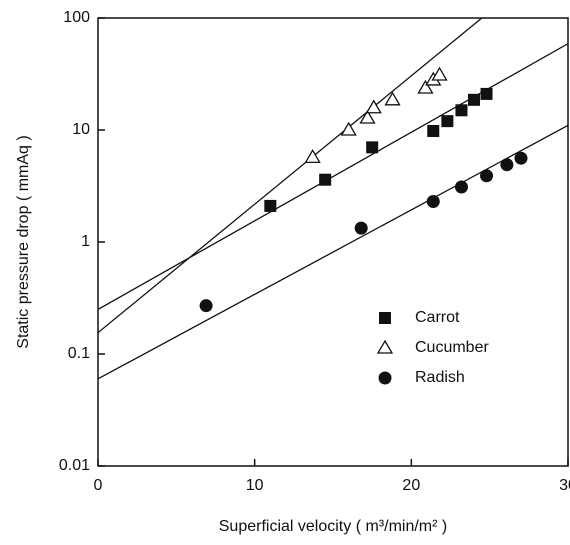  What do you see at coordinates (76, 17) in the screenshot?
I see `y-tick-label: 100` at bounding box center [76, 17].